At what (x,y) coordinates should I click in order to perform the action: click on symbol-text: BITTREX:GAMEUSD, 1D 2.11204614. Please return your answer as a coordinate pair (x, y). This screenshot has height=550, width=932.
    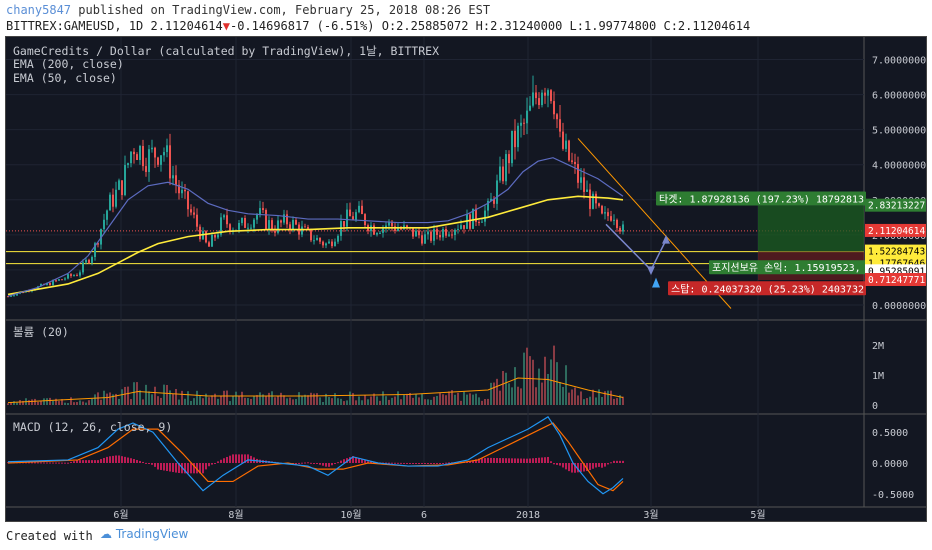
    Looking at the image, I should click on (114, 26).